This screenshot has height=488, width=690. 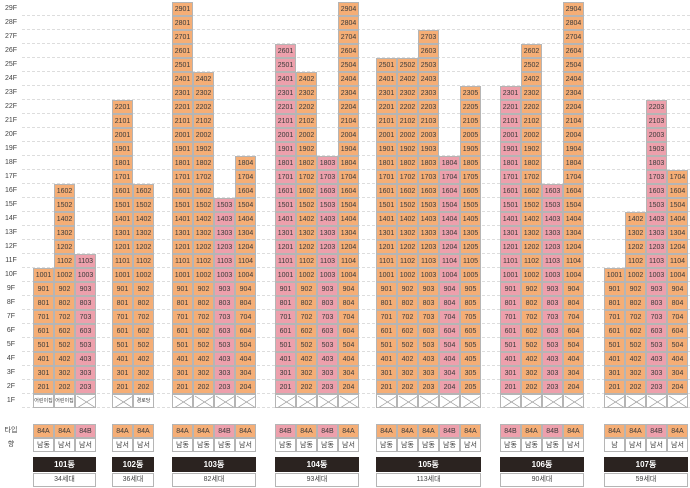 I want to click on unit-cell: 401, so click(x=182, y=359).